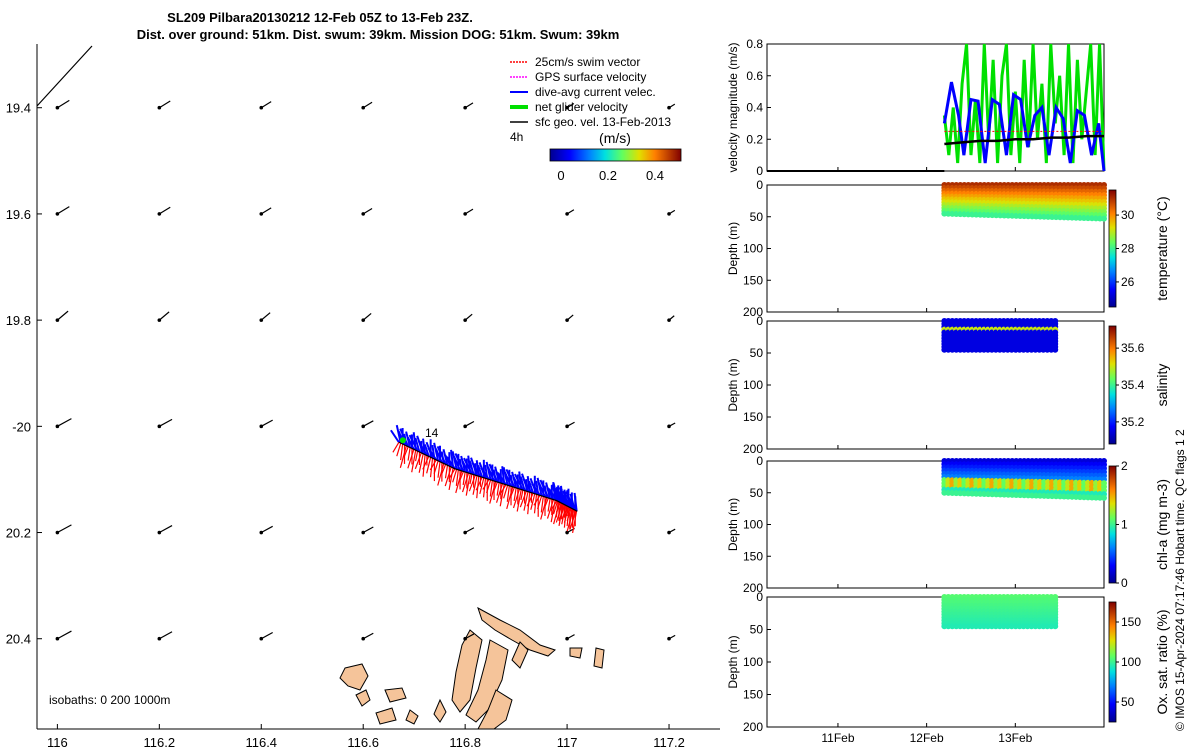  I want to click on map-x-tick-label: 117.2, so click(669, 742).